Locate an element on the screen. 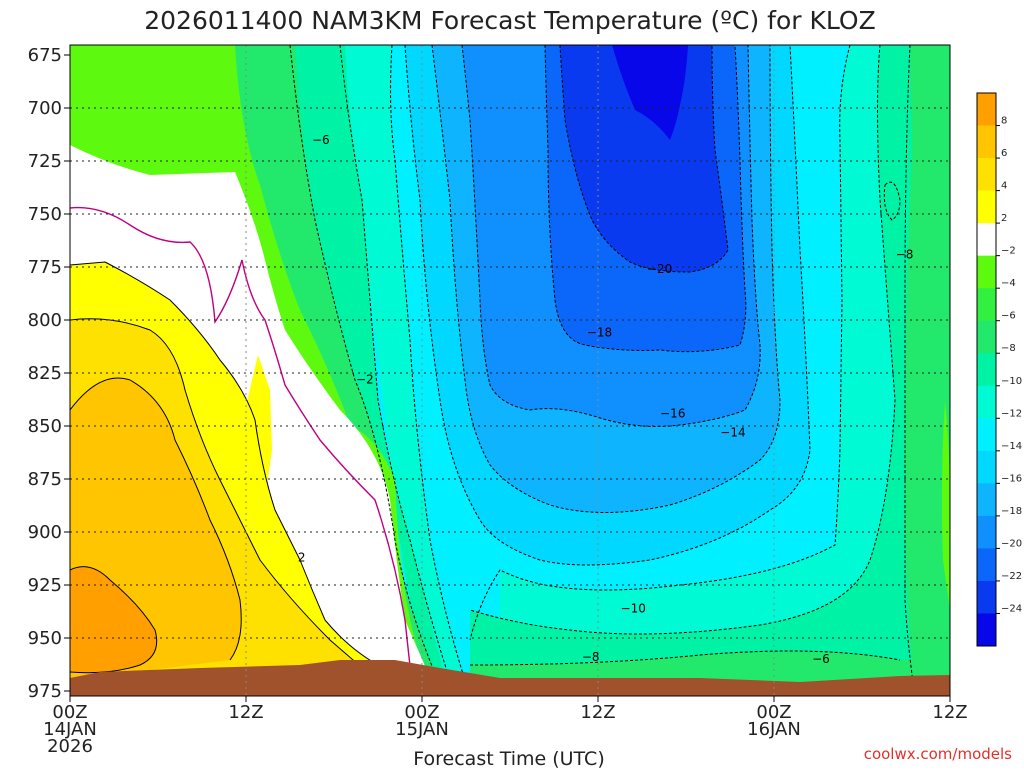  band-minus8 is located at coordinates (370, 370).